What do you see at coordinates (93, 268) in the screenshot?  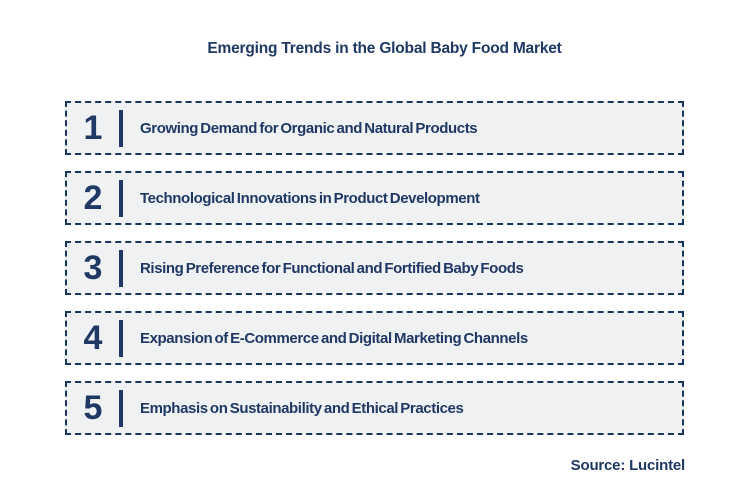 I see `trend-number: 3` at bounding box center [93, 268].